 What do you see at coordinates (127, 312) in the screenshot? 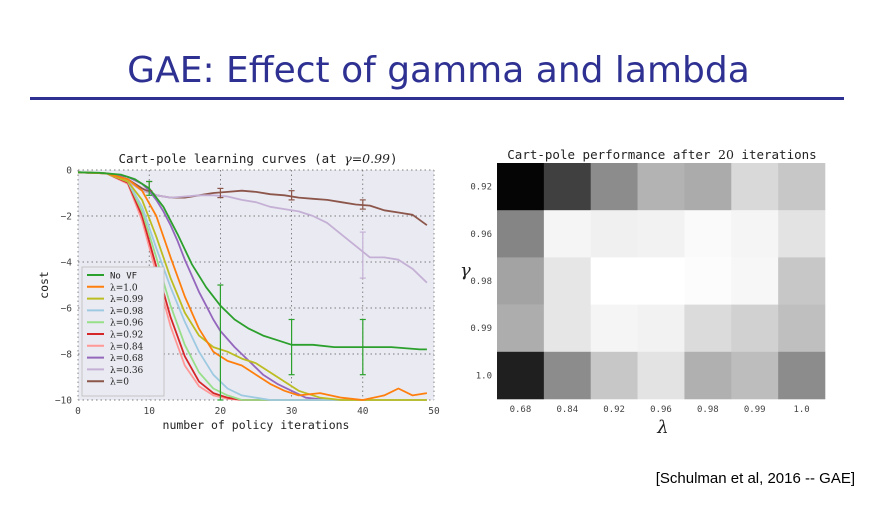
I see `legend-label-0-98: λ=0.98` at bounding box center [127, 312].